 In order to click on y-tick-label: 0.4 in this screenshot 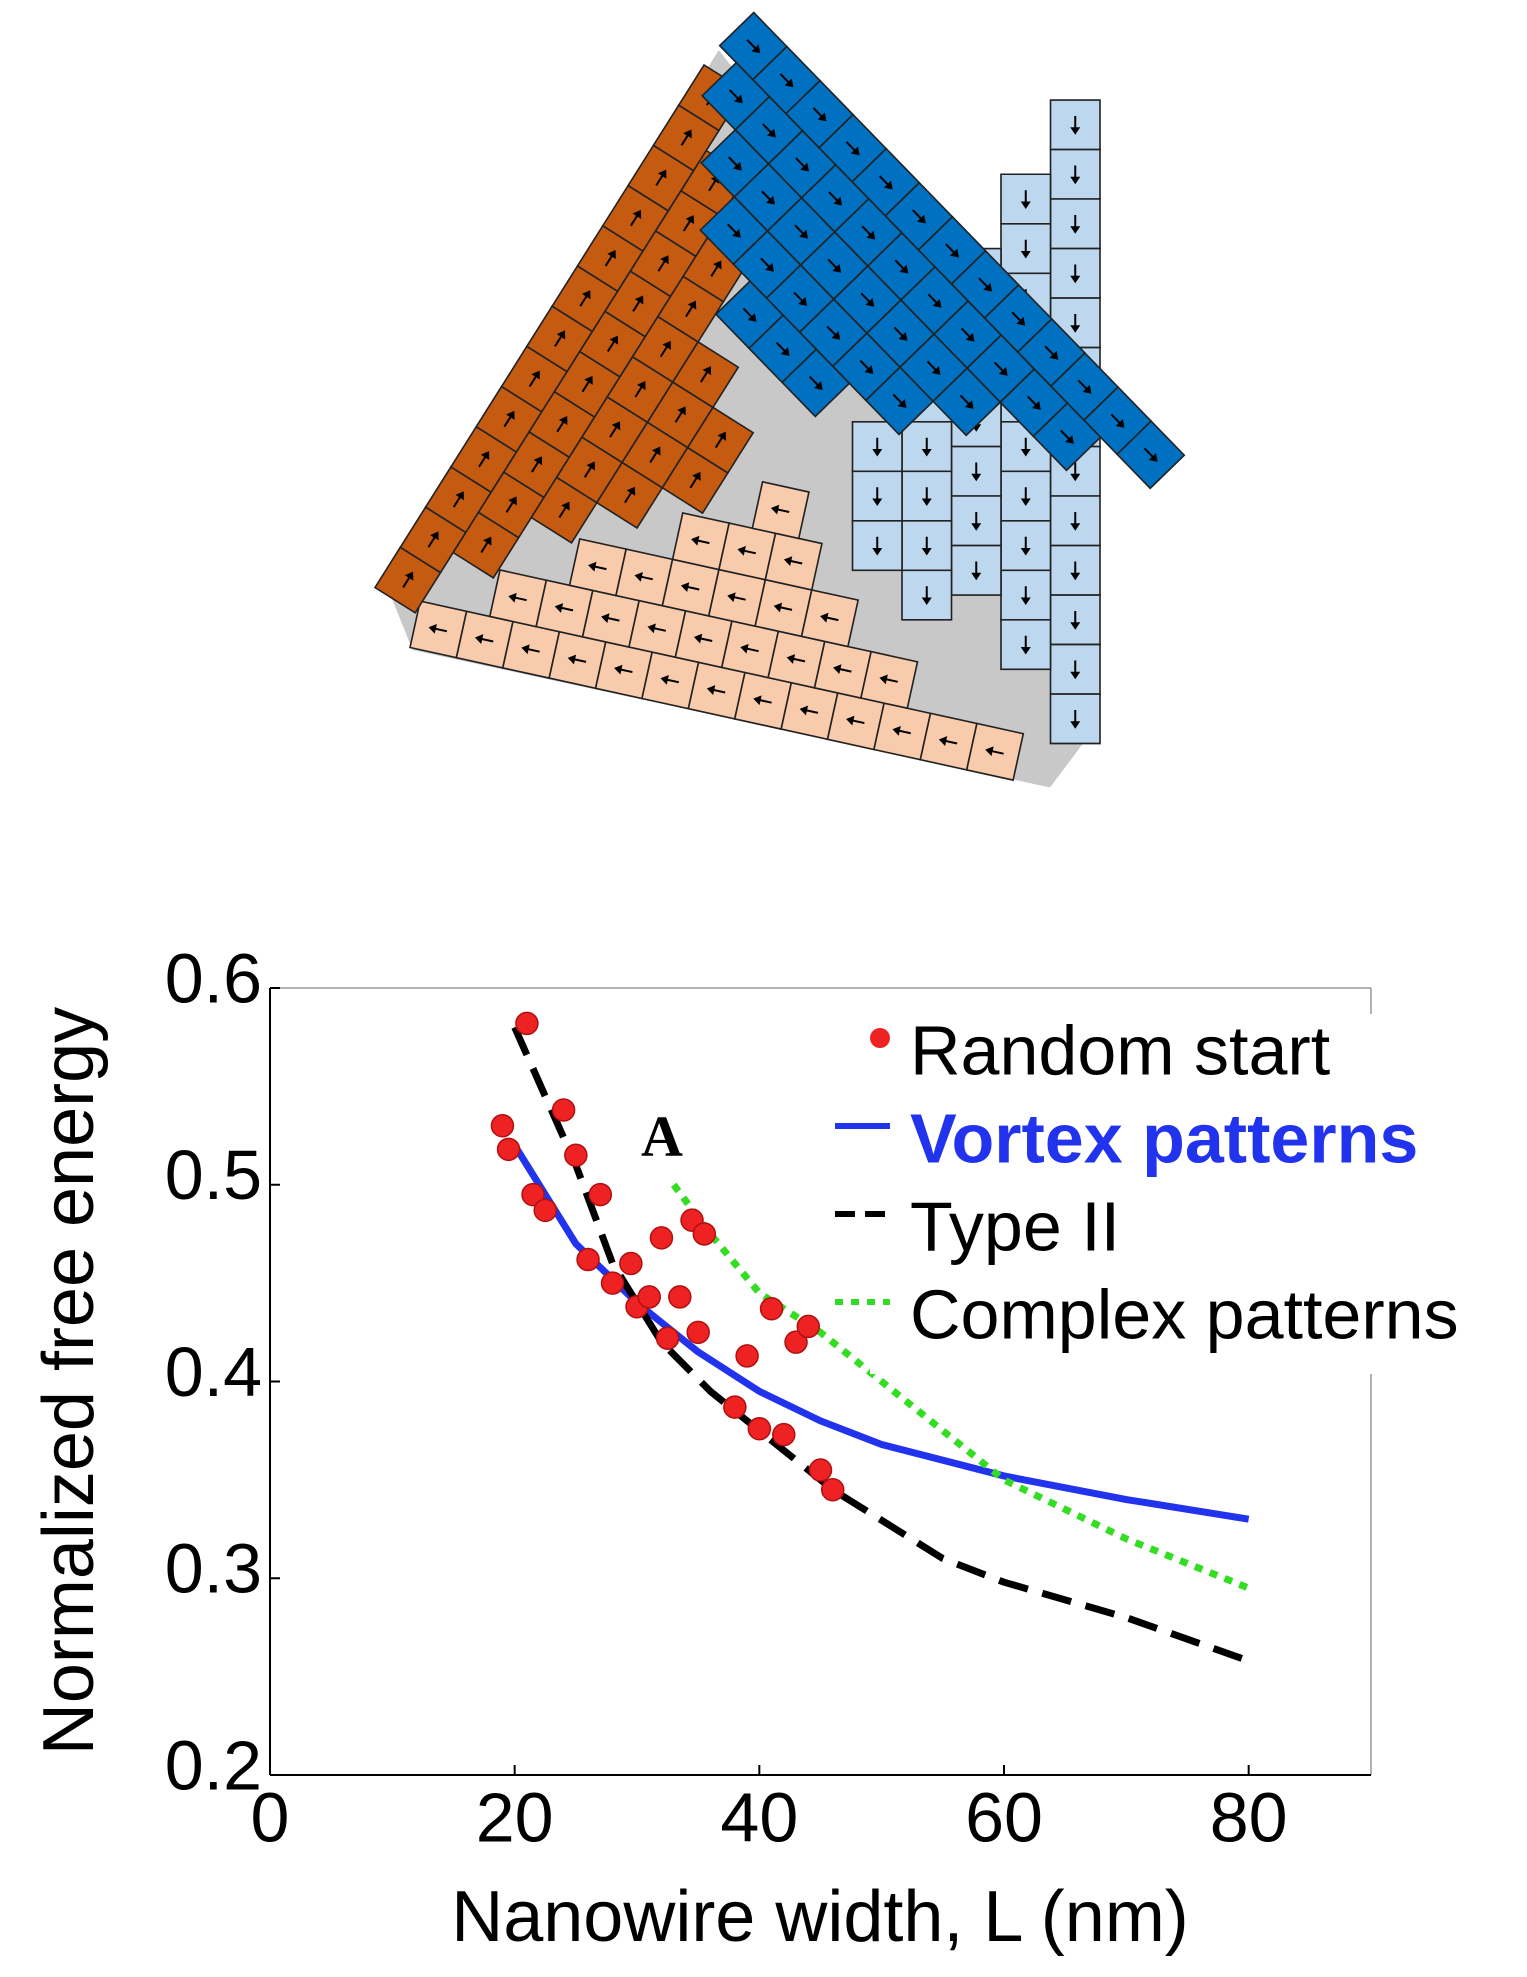, I will do `click(213, 1372)`.